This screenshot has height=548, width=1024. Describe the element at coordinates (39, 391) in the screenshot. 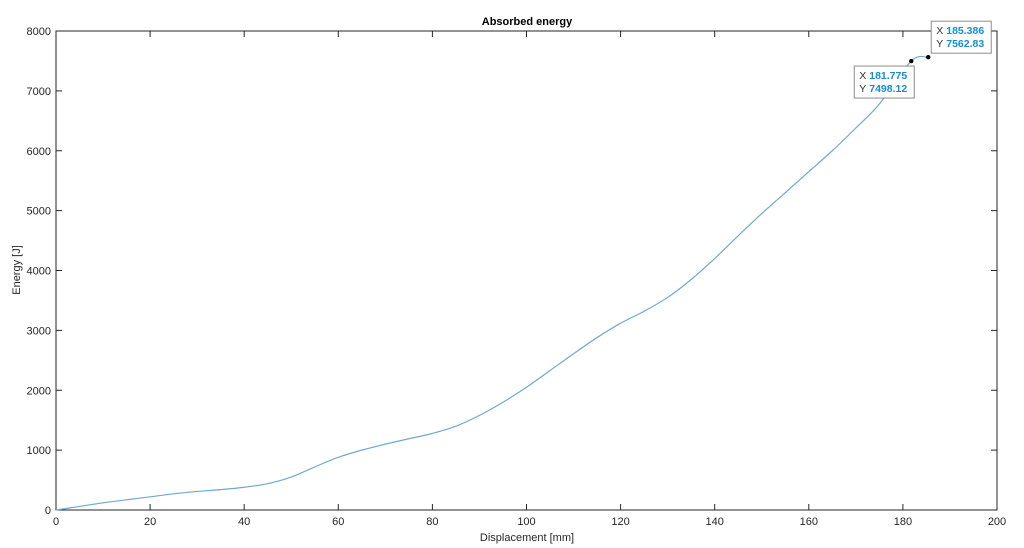

I see `y-tick-label: 2000` at that location.